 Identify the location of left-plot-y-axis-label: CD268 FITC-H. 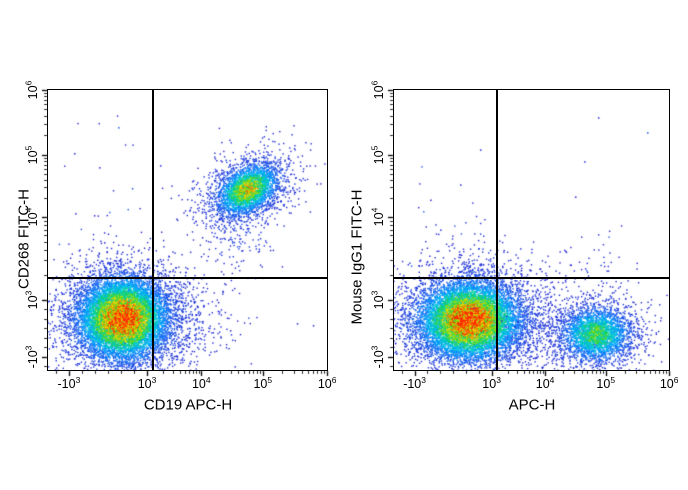
(24, 239).